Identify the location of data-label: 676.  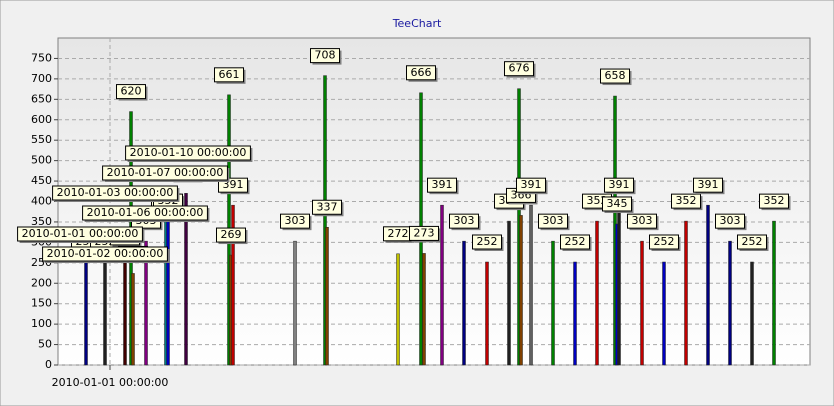
(519, 68).